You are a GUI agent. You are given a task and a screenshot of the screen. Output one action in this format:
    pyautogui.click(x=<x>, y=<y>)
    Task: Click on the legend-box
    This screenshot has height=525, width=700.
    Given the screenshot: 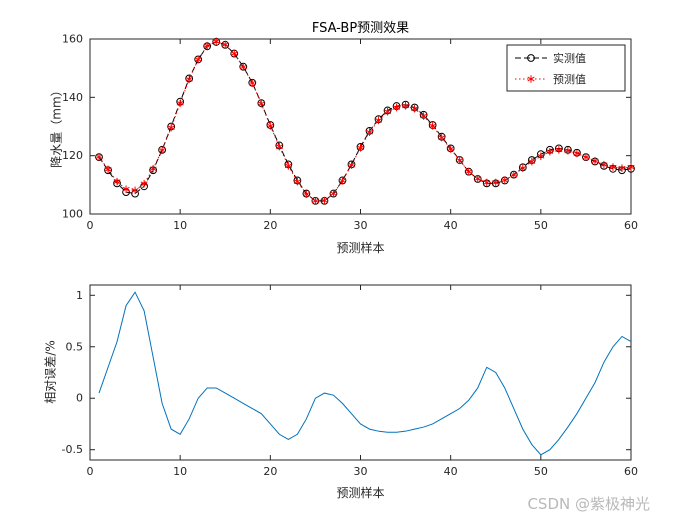 What is the action you would take?
    pyautogui.click(x=566, y=68)
    